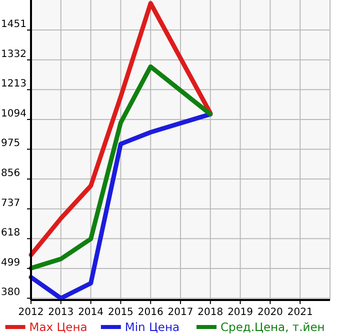 This screenshot has width=345, height=335. What do you see at coordinates (10, 233) in the screenshot?
I see `y-tick-label: 618` at bounding box center [10, 233].